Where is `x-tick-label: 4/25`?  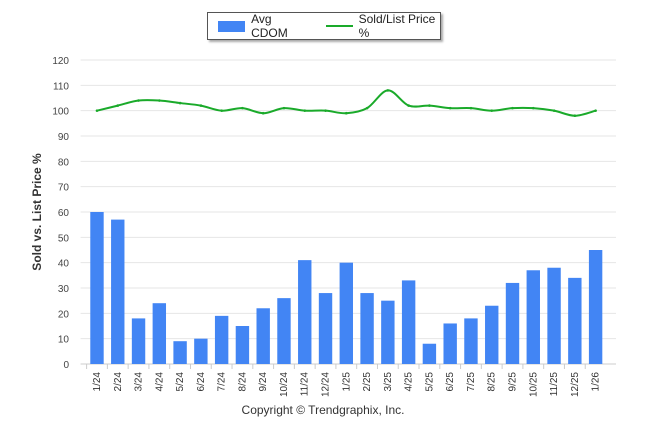
x-tick-label: 4/25 is located at coordinates (409, 382).